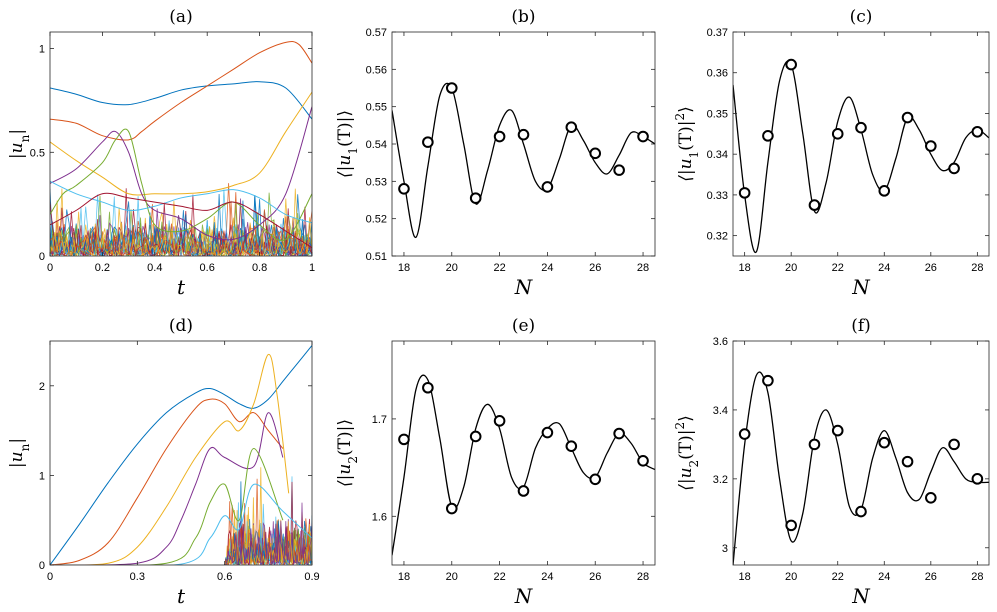 This screenshot has height=612, width=997. What do you see at coordinates (259, 268) in the screenshot?
I see `x-tick-label: 0.8` at bounding box center [259, 268].